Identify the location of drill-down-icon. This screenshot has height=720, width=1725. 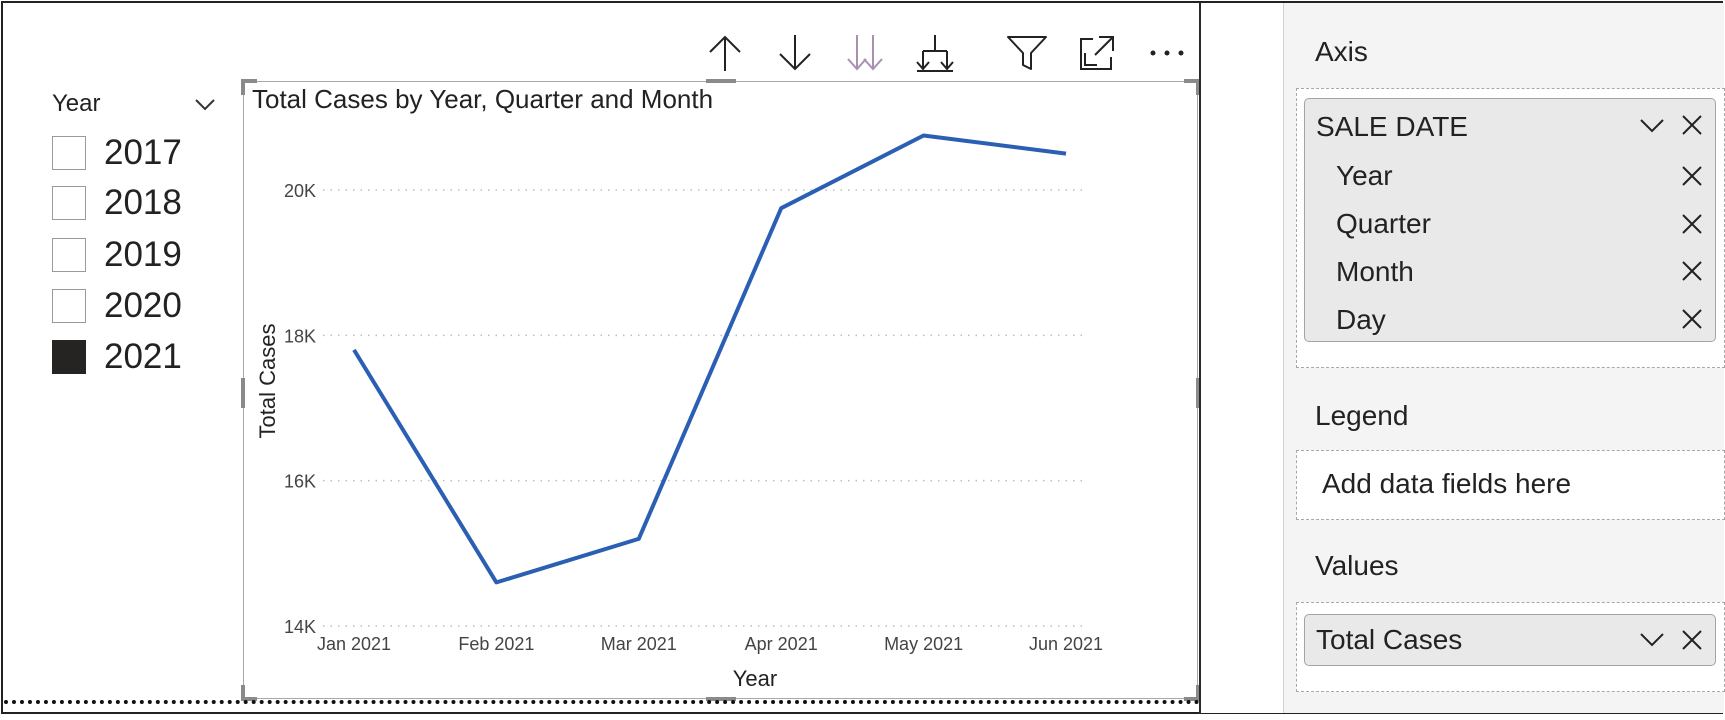
(795, 53).